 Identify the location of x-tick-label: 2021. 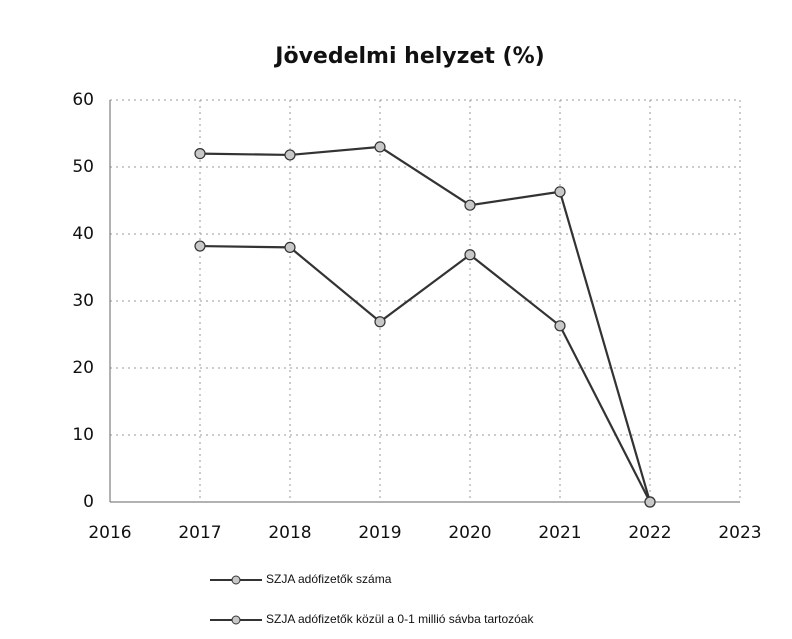
(559, 533).